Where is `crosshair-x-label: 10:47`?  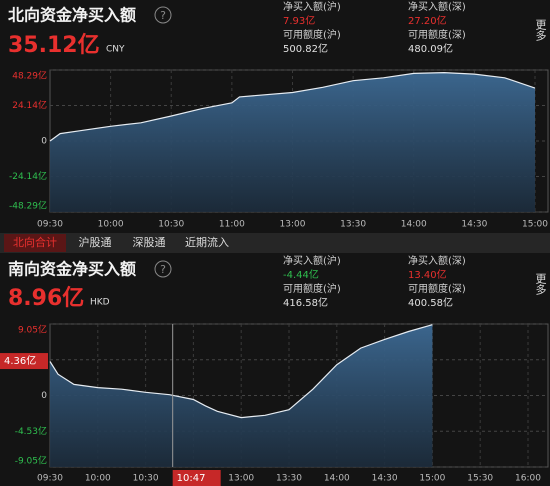
crosshair-x-label: 10:47 is located at coordinates (191, 478).